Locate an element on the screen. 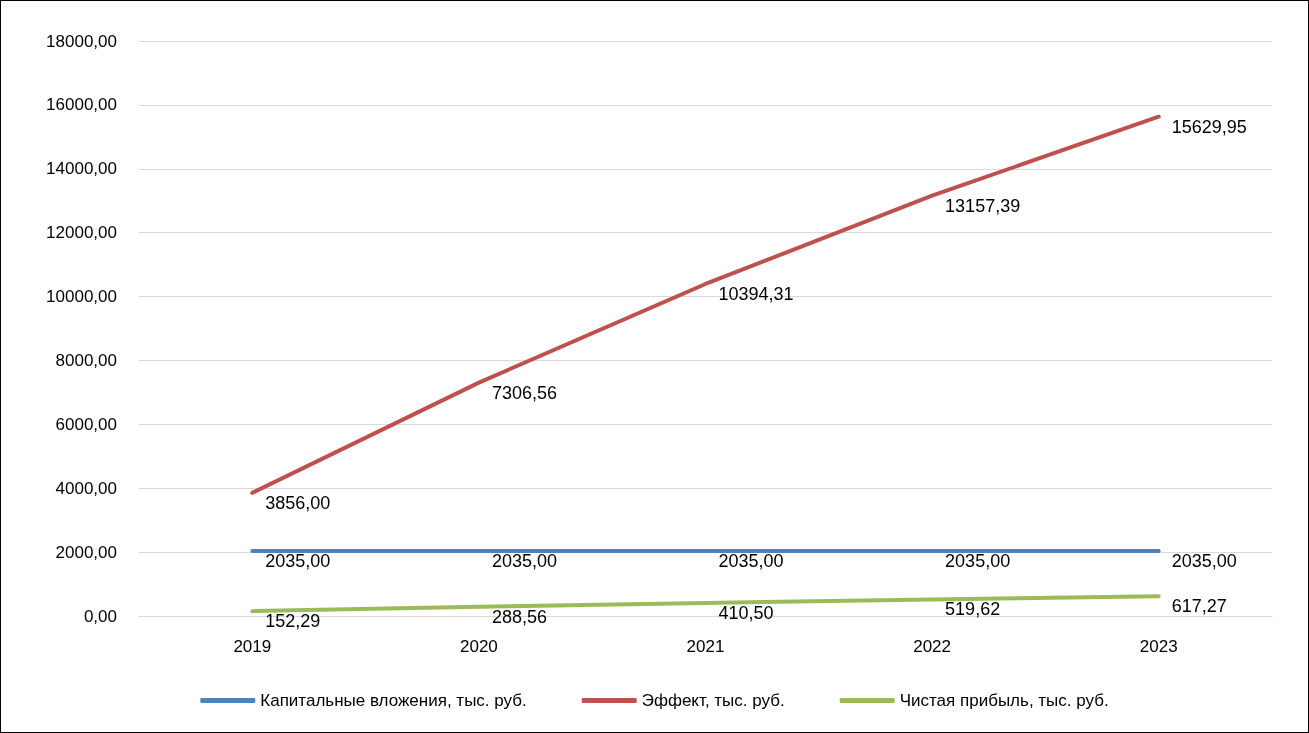  y-tick-label: 6000,00 is located at coordinates (86, 424).